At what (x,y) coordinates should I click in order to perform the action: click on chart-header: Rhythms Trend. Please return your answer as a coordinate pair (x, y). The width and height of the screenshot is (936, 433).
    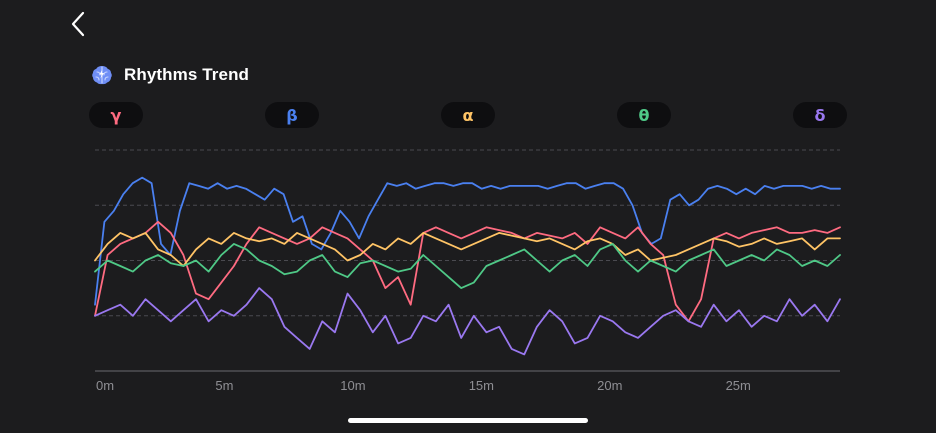
    Looking at the image, I should click on (169, 75).